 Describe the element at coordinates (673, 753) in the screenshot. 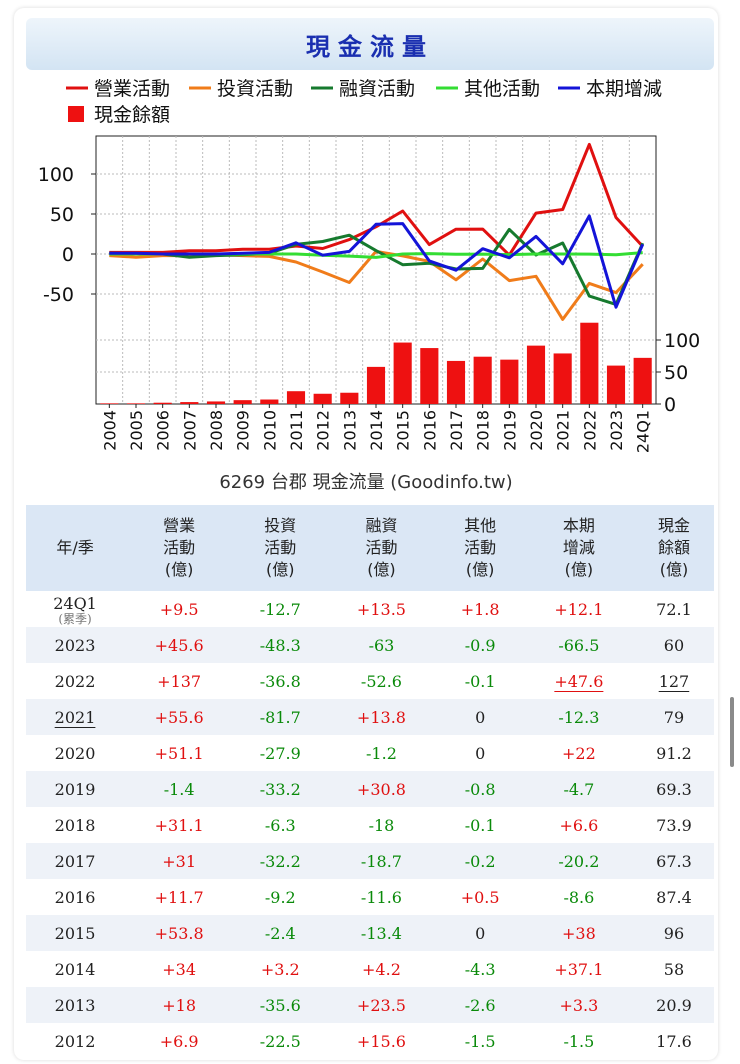

I see `cell-cash: 91.2` at that location.